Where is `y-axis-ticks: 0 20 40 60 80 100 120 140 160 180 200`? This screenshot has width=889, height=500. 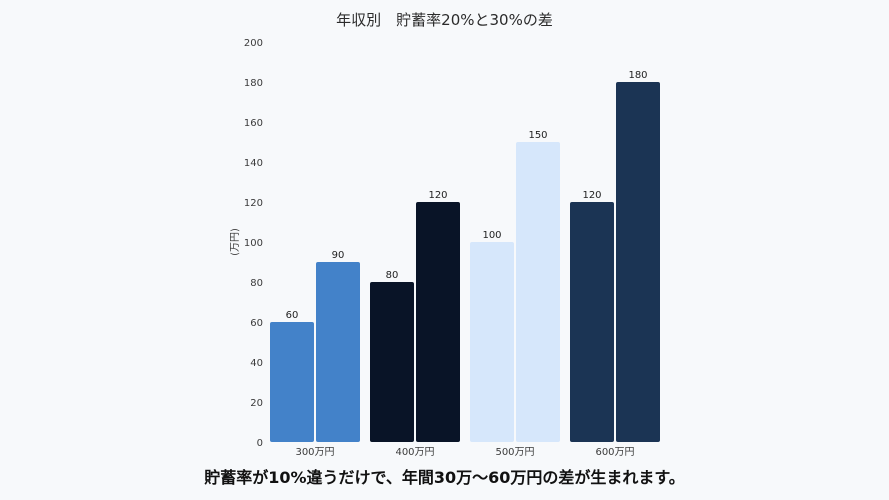
y-axis-ticks: 0 20 40 60 80 100 120 140 160 180 200 is located at coordinates (253, 243).